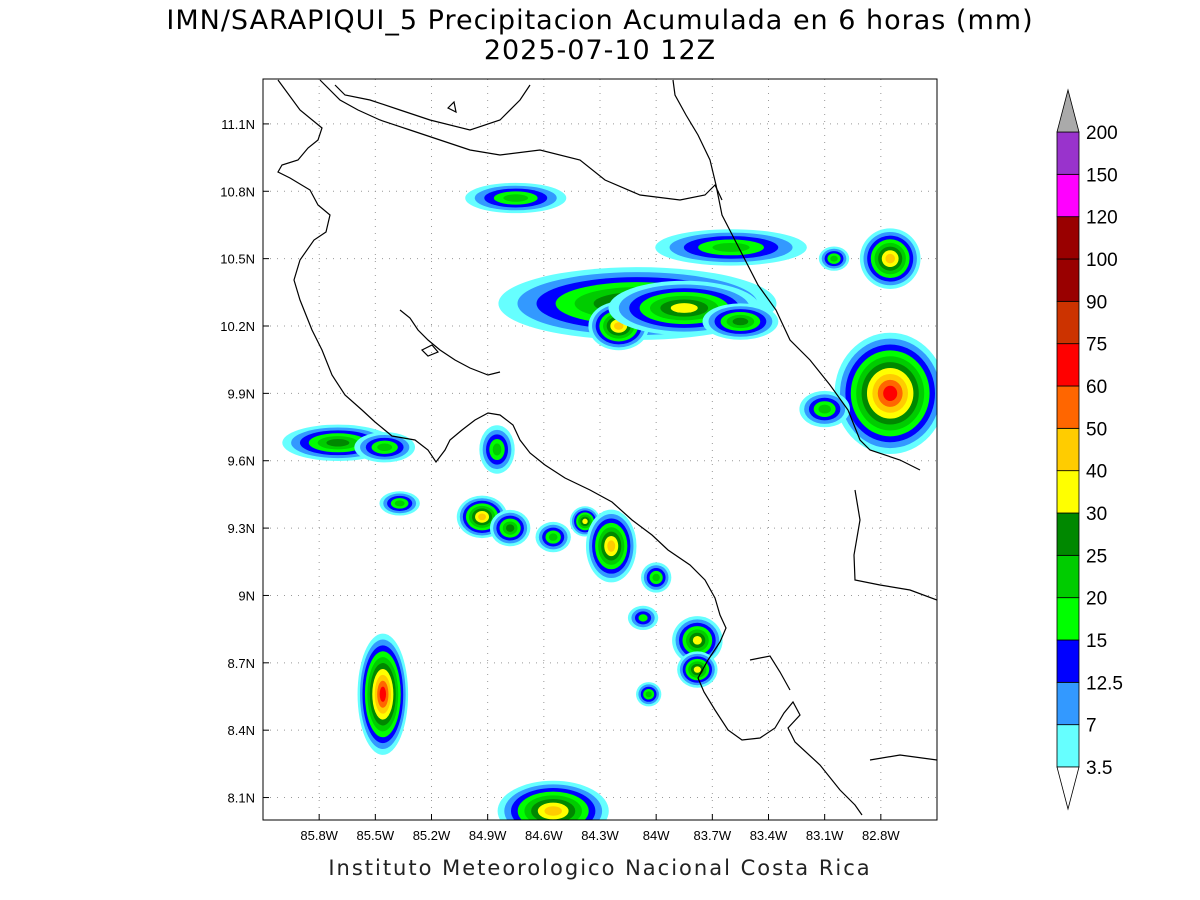 This screenshot has width=1200, height=900. What do you see at coordinates (450, 342) in the screenshot?
I see `gulf-of-nicoya` at bounding box center [450, 342].